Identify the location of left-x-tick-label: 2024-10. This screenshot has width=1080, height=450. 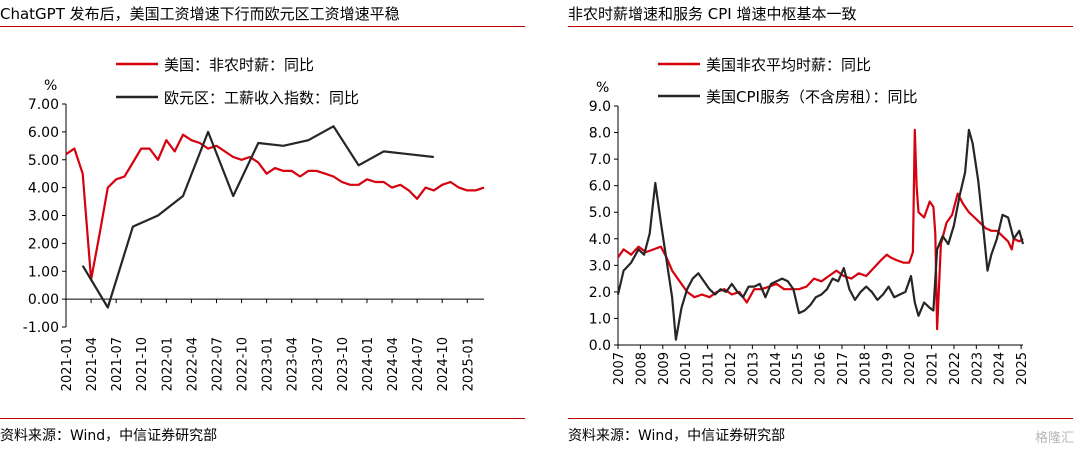
(443, 364).